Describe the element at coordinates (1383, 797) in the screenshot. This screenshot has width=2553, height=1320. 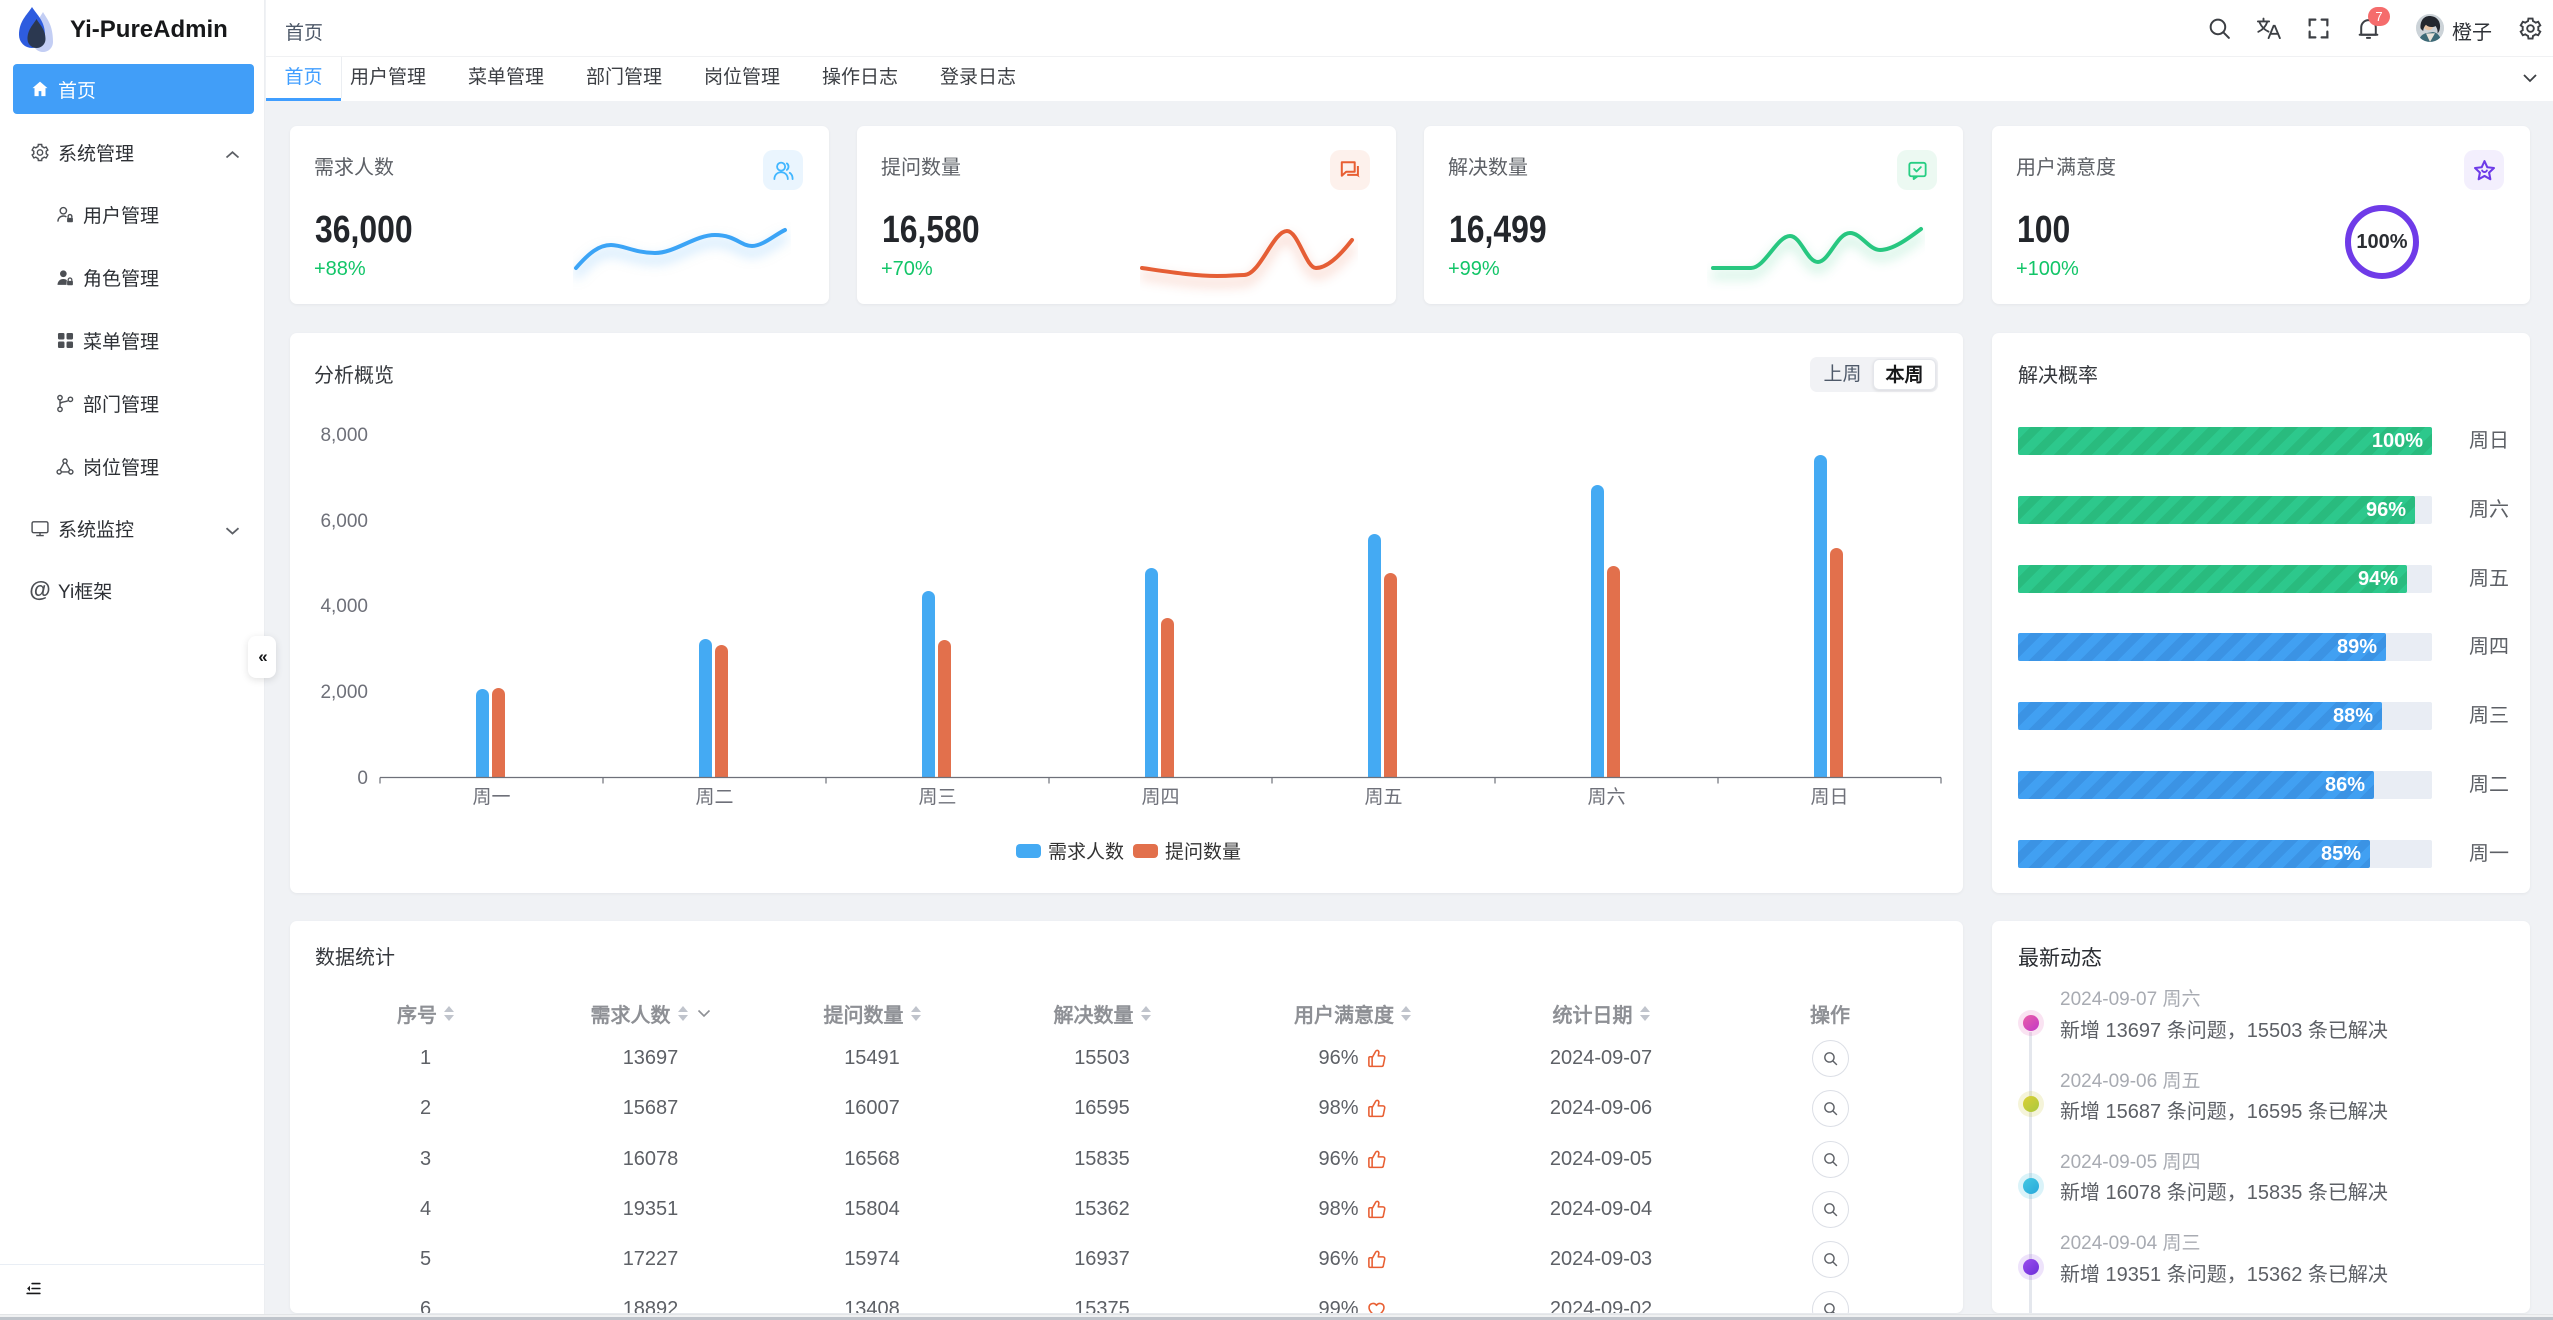
I see `svg-text: 周五` at that location.